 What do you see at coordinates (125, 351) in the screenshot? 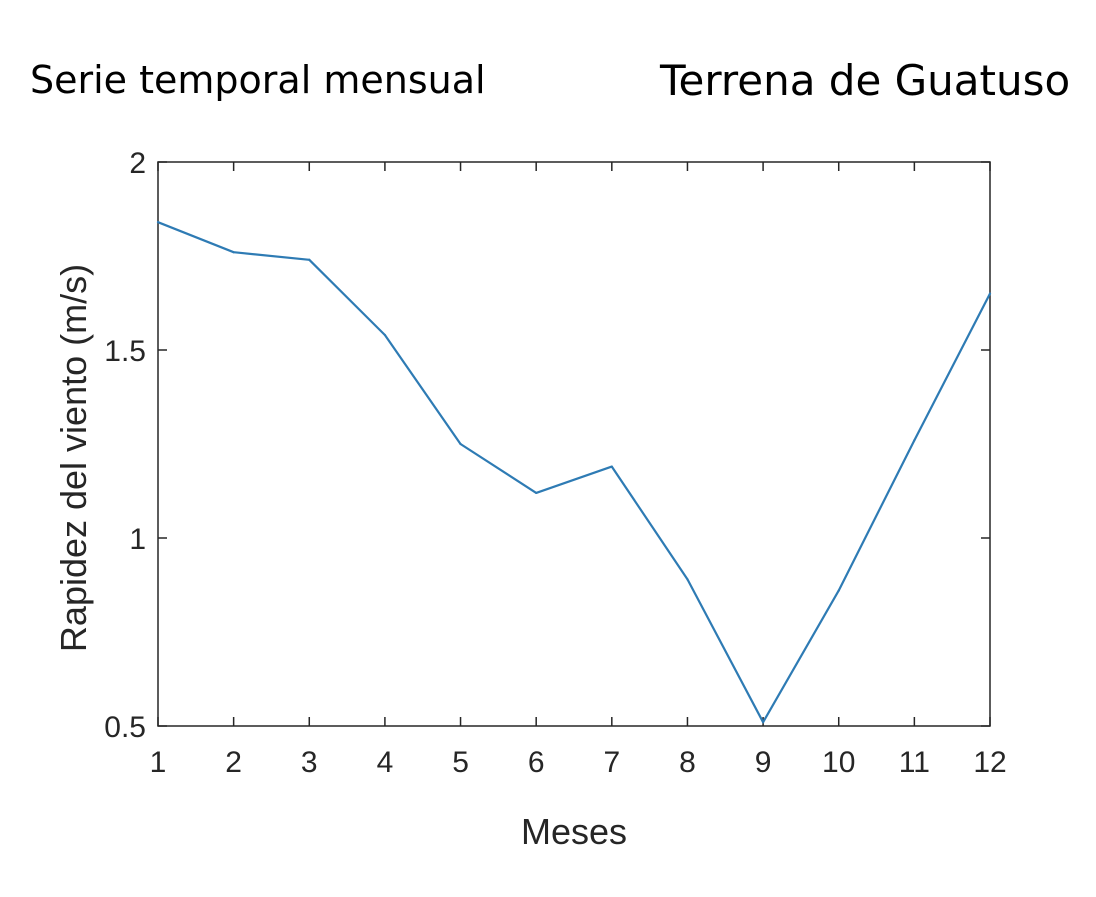
I see `y-tick-label: 1.5` at bounding box center [125, 351].